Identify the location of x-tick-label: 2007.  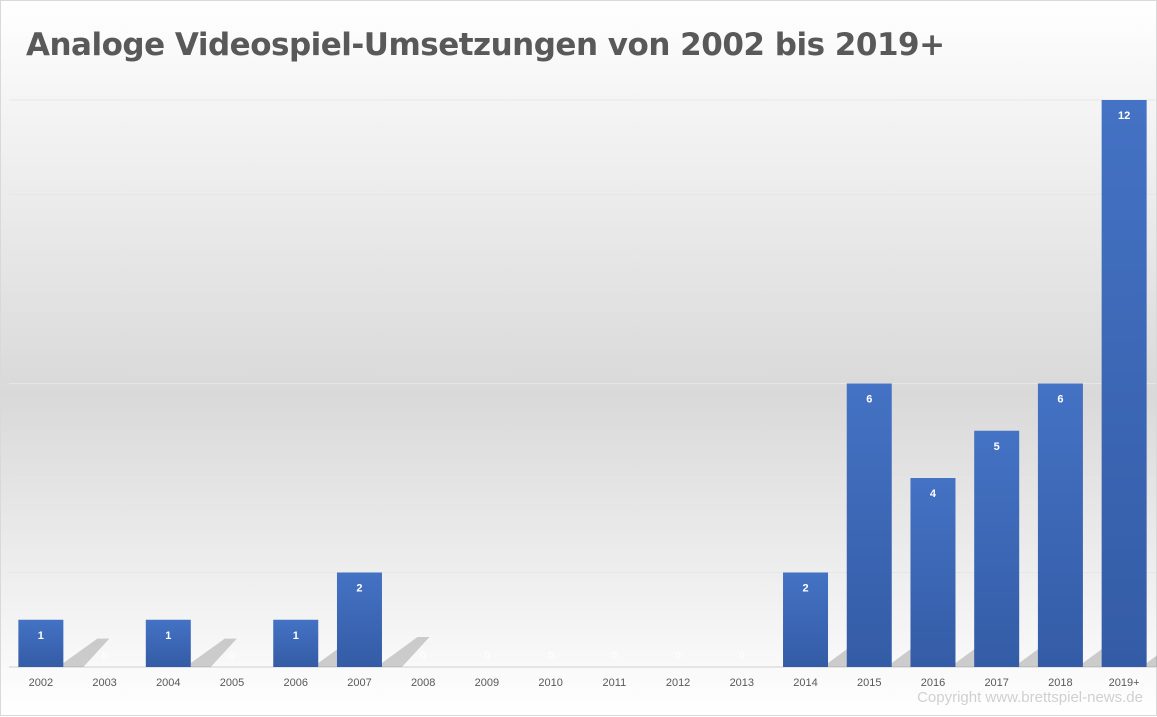
(359, 683).